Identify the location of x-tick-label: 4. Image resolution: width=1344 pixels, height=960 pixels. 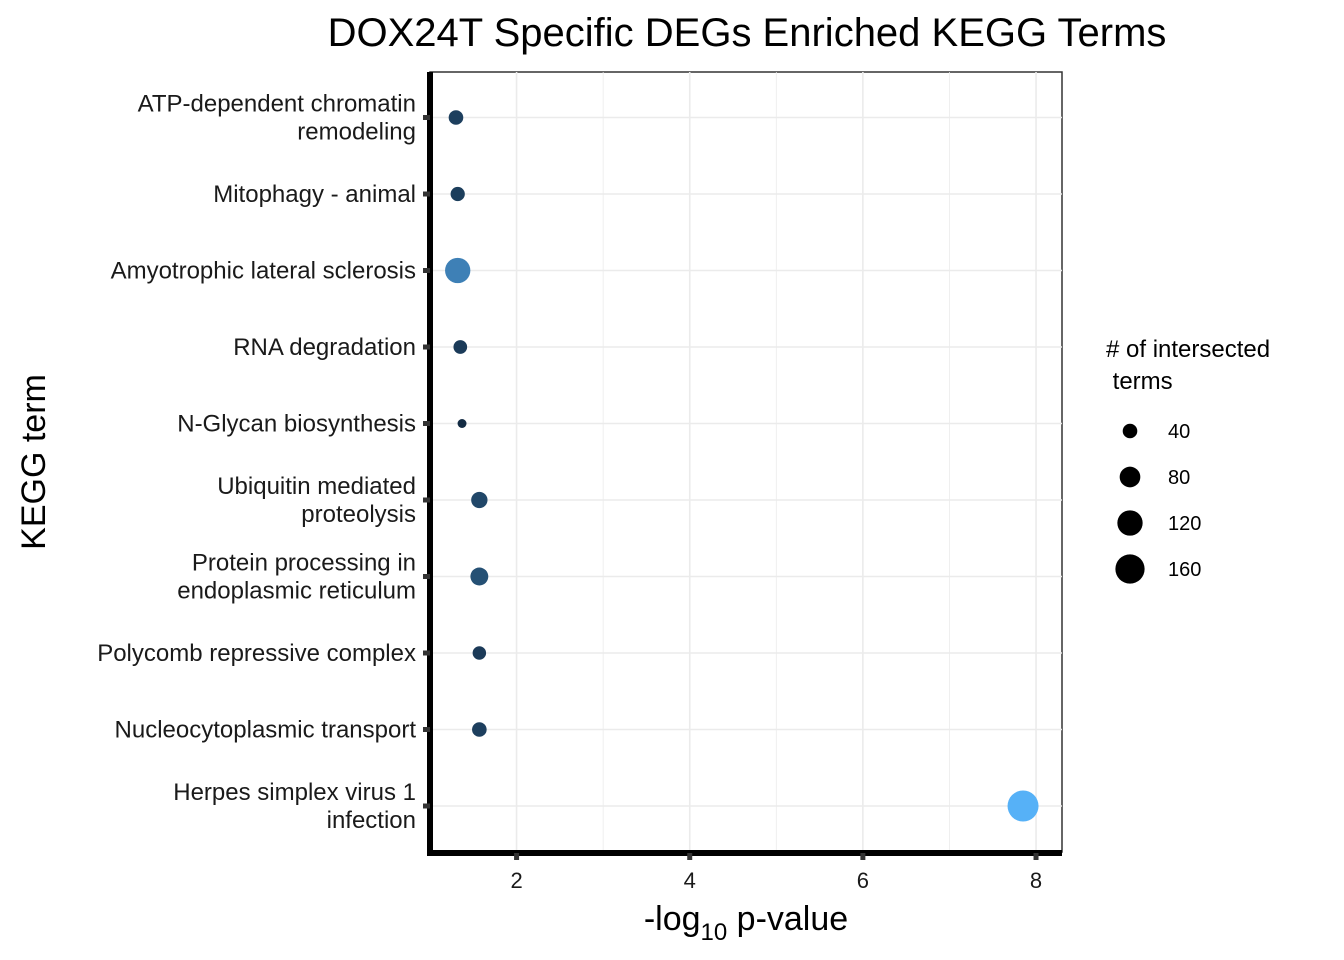
(690, 880).